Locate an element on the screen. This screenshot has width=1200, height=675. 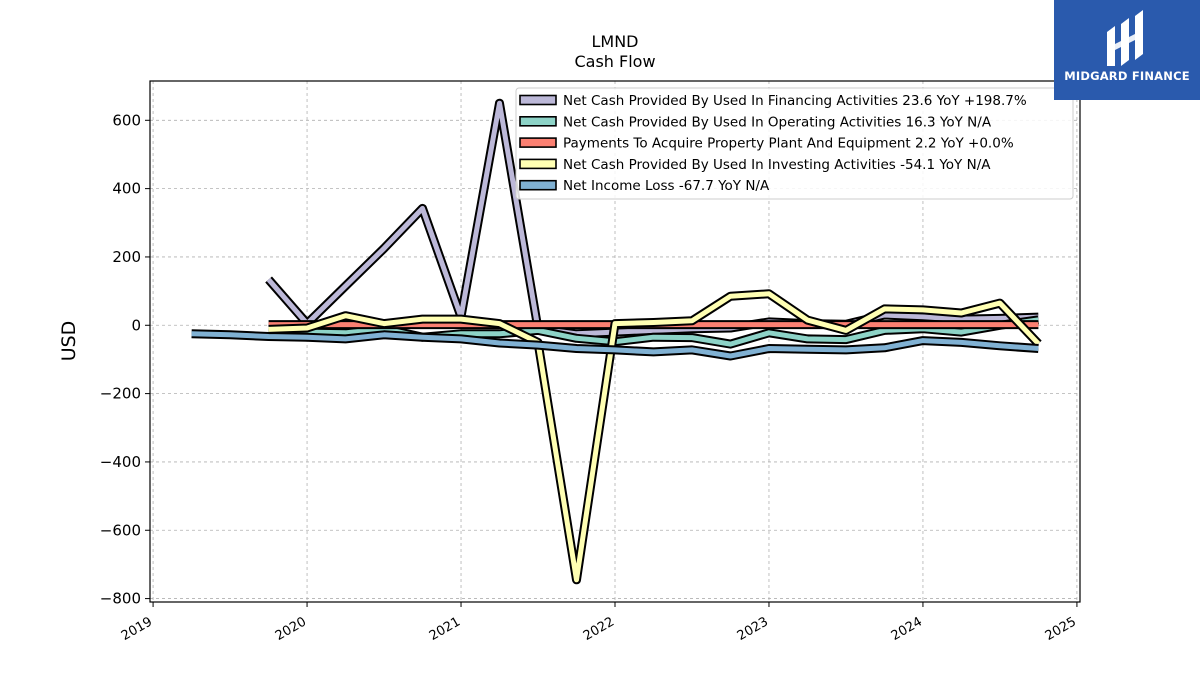
legend-item-5: Net Income Loss -67.7 YoY N/A is located at coordinates (644, 186).